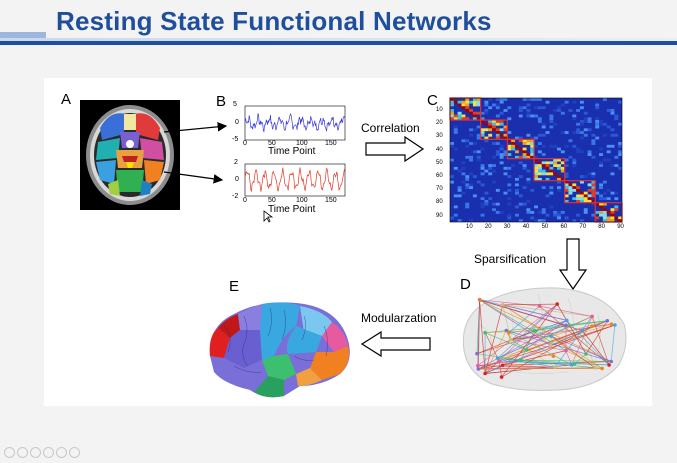  What do you see at coordinates (537, 160) in the screenshot?
I see `correlation-matrix` at bounding box center [537, 160].